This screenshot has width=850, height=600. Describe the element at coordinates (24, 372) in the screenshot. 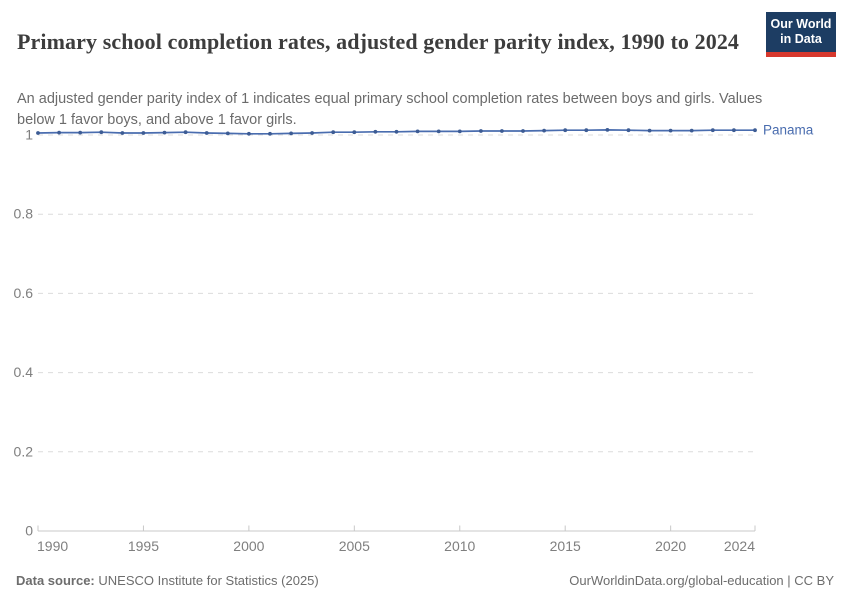

I see `y-tick-label: 0.4` at that location.